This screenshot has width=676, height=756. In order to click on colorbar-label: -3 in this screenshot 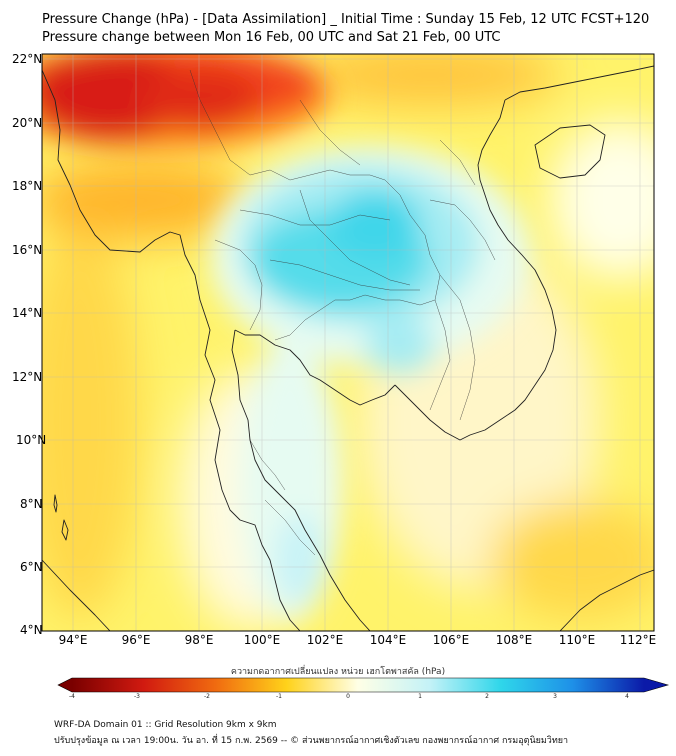, I will do `click(137, 696)`.